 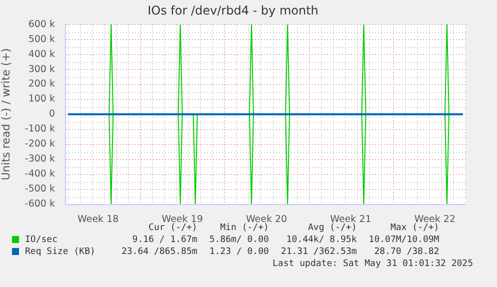 What do you see at coordinates (60, 252) in the screenshot?
I see `legend-label: Req Size (KB)` at bounding box center [60, 252].